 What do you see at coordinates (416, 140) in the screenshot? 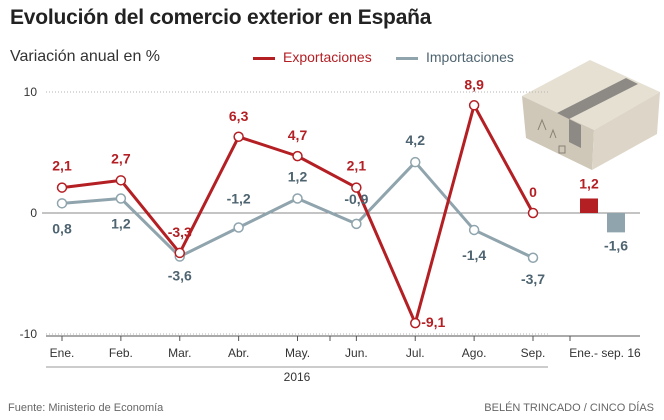
I see `imports-data-label: 4,2` at bounding box center [416, 140].